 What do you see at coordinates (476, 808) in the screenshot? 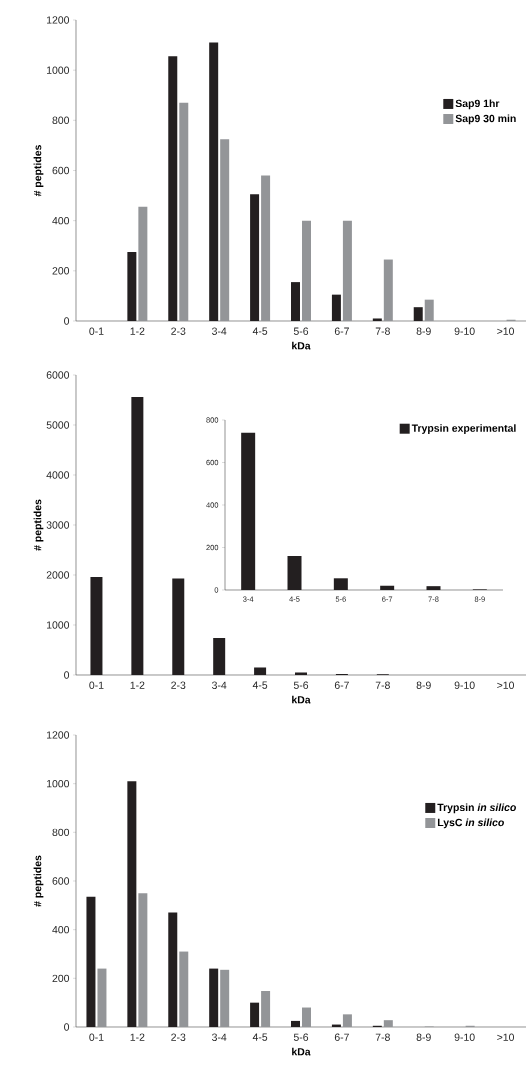
I see `legend-label: Trypsin in silico` at bounding box center [476, 808].